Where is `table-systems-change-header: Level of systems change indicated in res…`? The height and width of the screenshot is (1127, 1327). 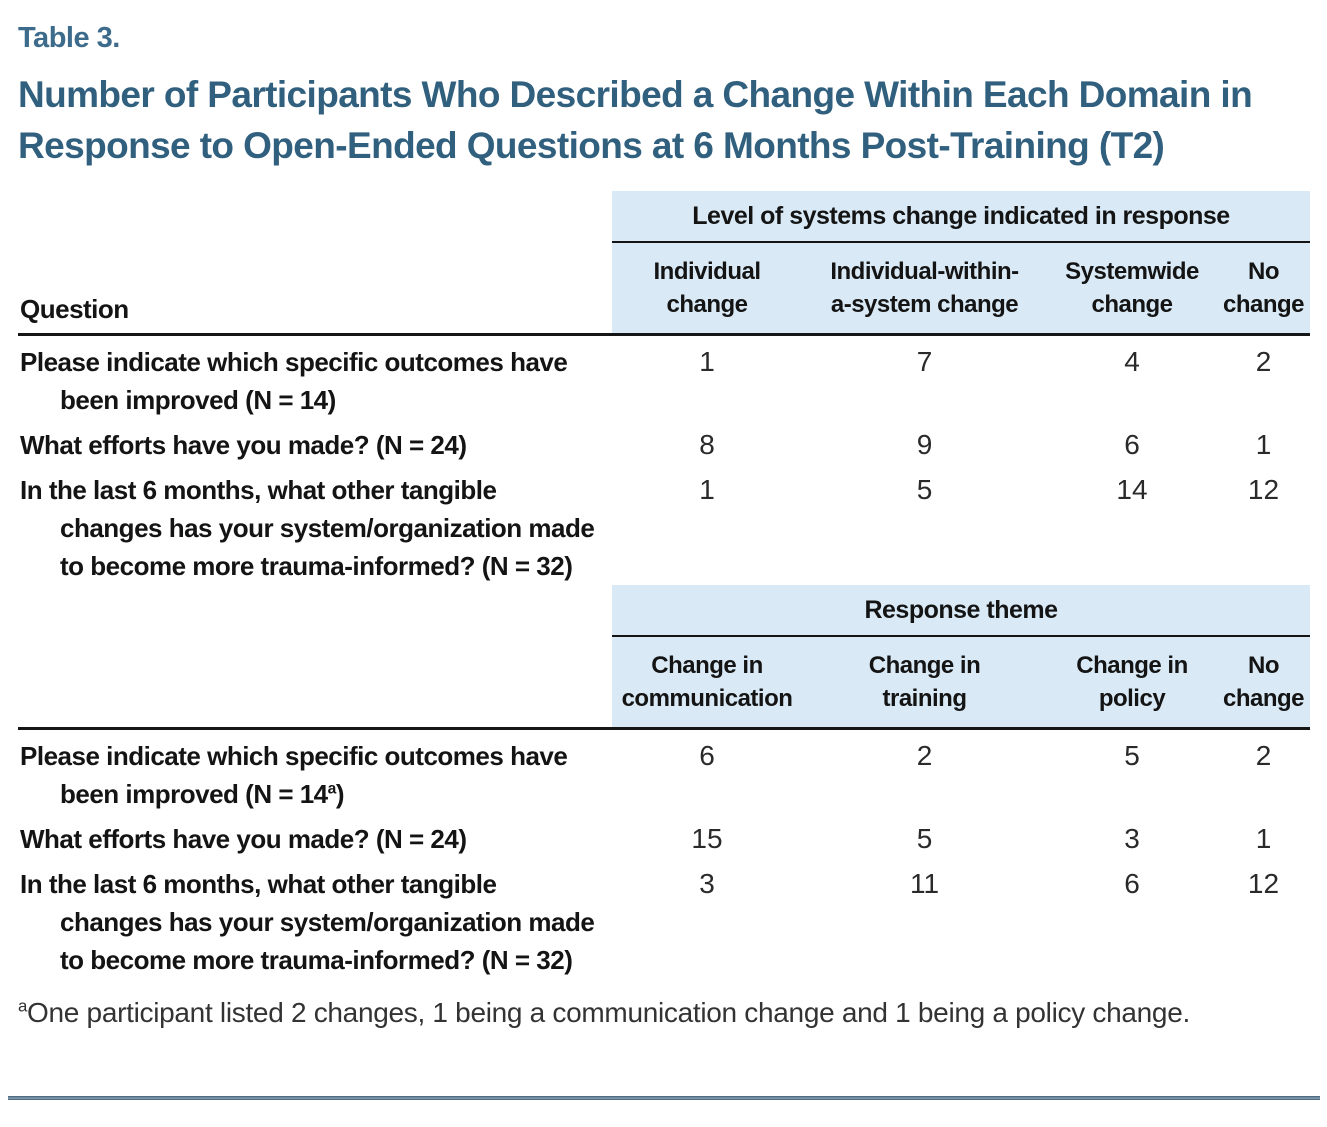 table-systems-change-header: Level of systems change indicated in res… is located at coordinates (664, 262).